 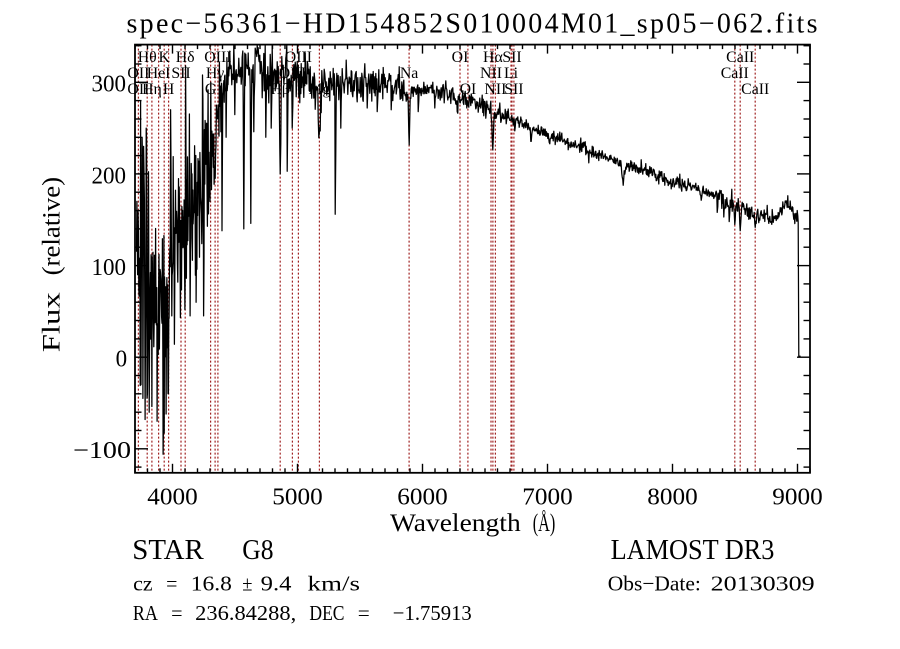 What do you see at coordinates (763, 584) in the screenshot?
I see `svg-text: 20130309` at bounding box center [763, 584].